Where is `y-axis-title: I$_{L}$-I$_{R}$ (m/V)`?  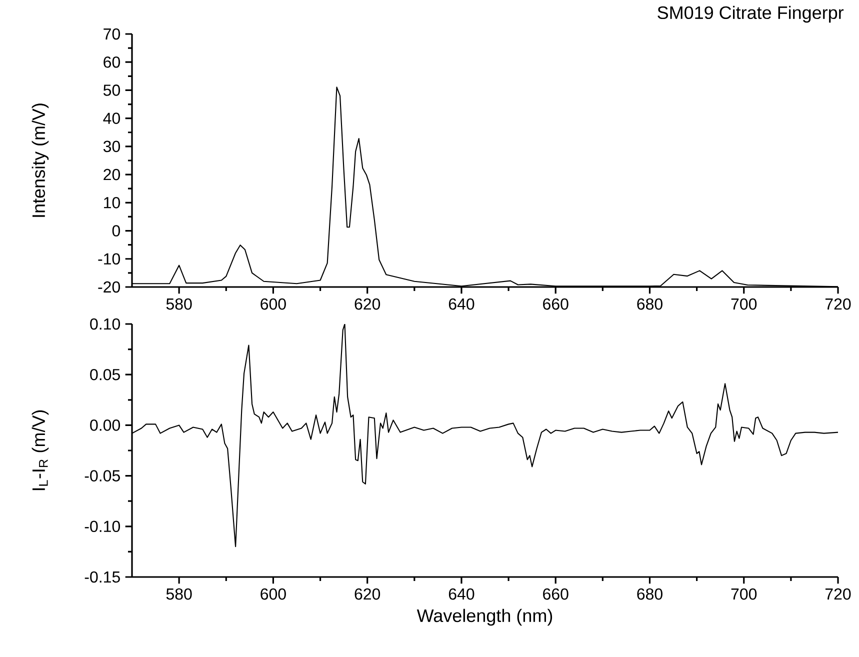 y-axis-title: I$_{L}$-I$_{R}$ (m/V) is located at coordinates (40, 450).